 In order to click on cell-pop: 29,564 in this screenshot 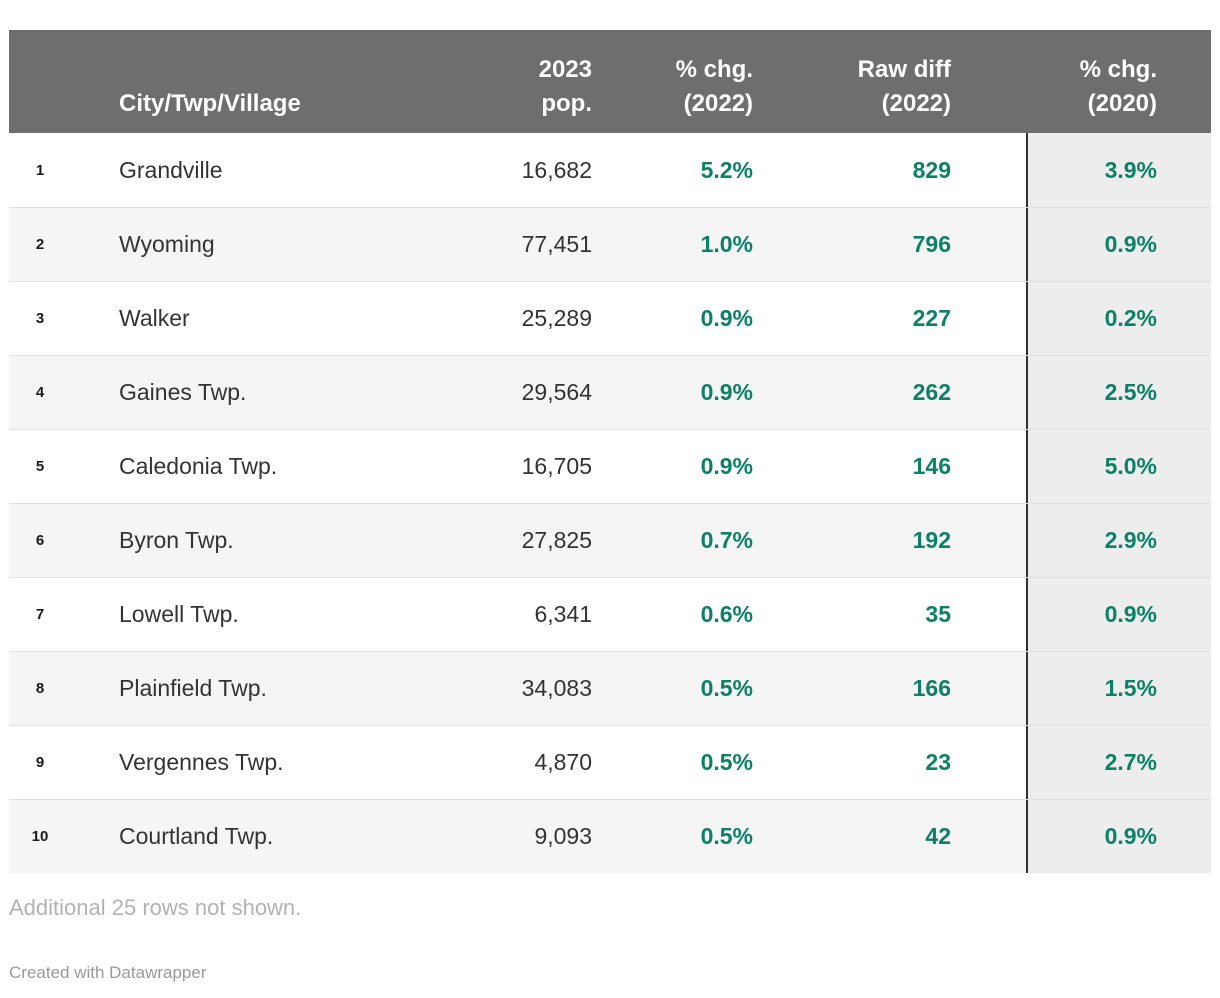, I will do `click(556, 392)`.